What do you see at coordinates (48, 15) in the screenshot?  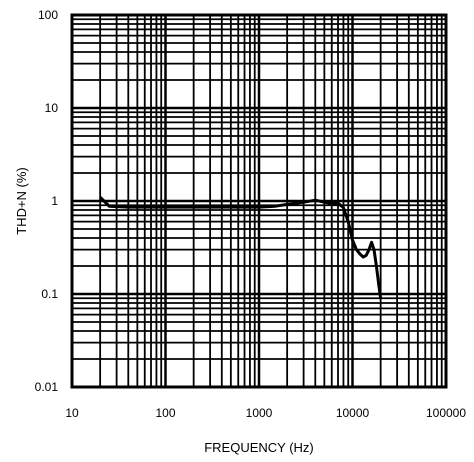 I see `y-tick-label: 100` at bounding box center [48, 15].